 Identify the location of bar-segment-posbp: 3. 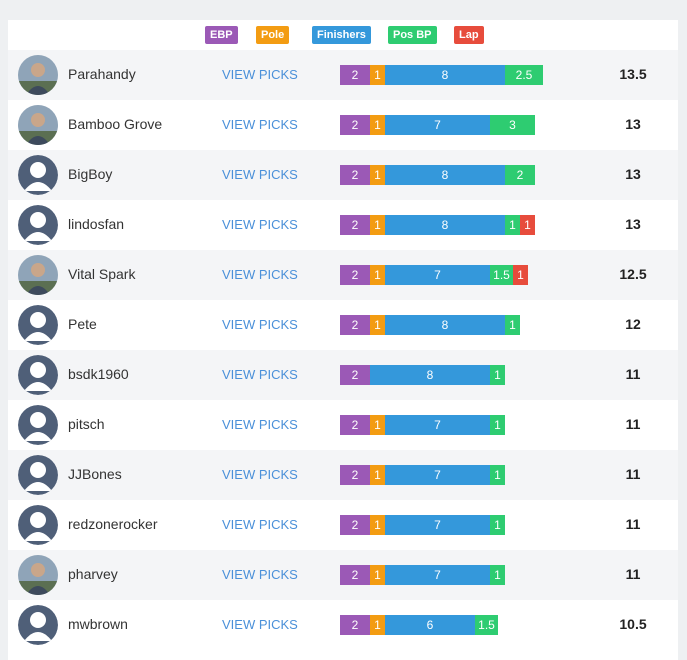
(512, 125).